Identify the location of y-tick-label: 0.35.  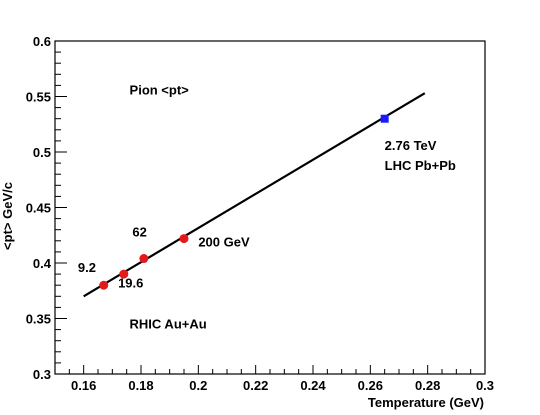
(38, 319).